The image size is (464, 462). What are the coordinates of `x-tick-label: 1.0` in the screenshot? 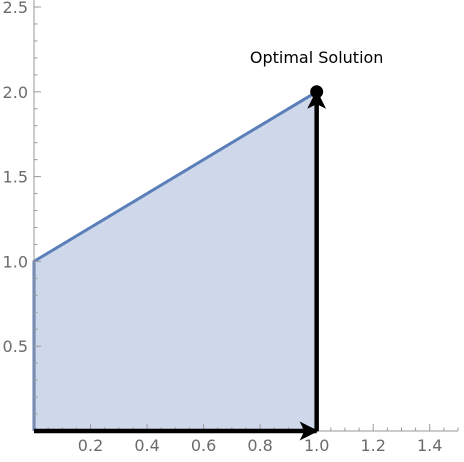 It's located at (316, 445).